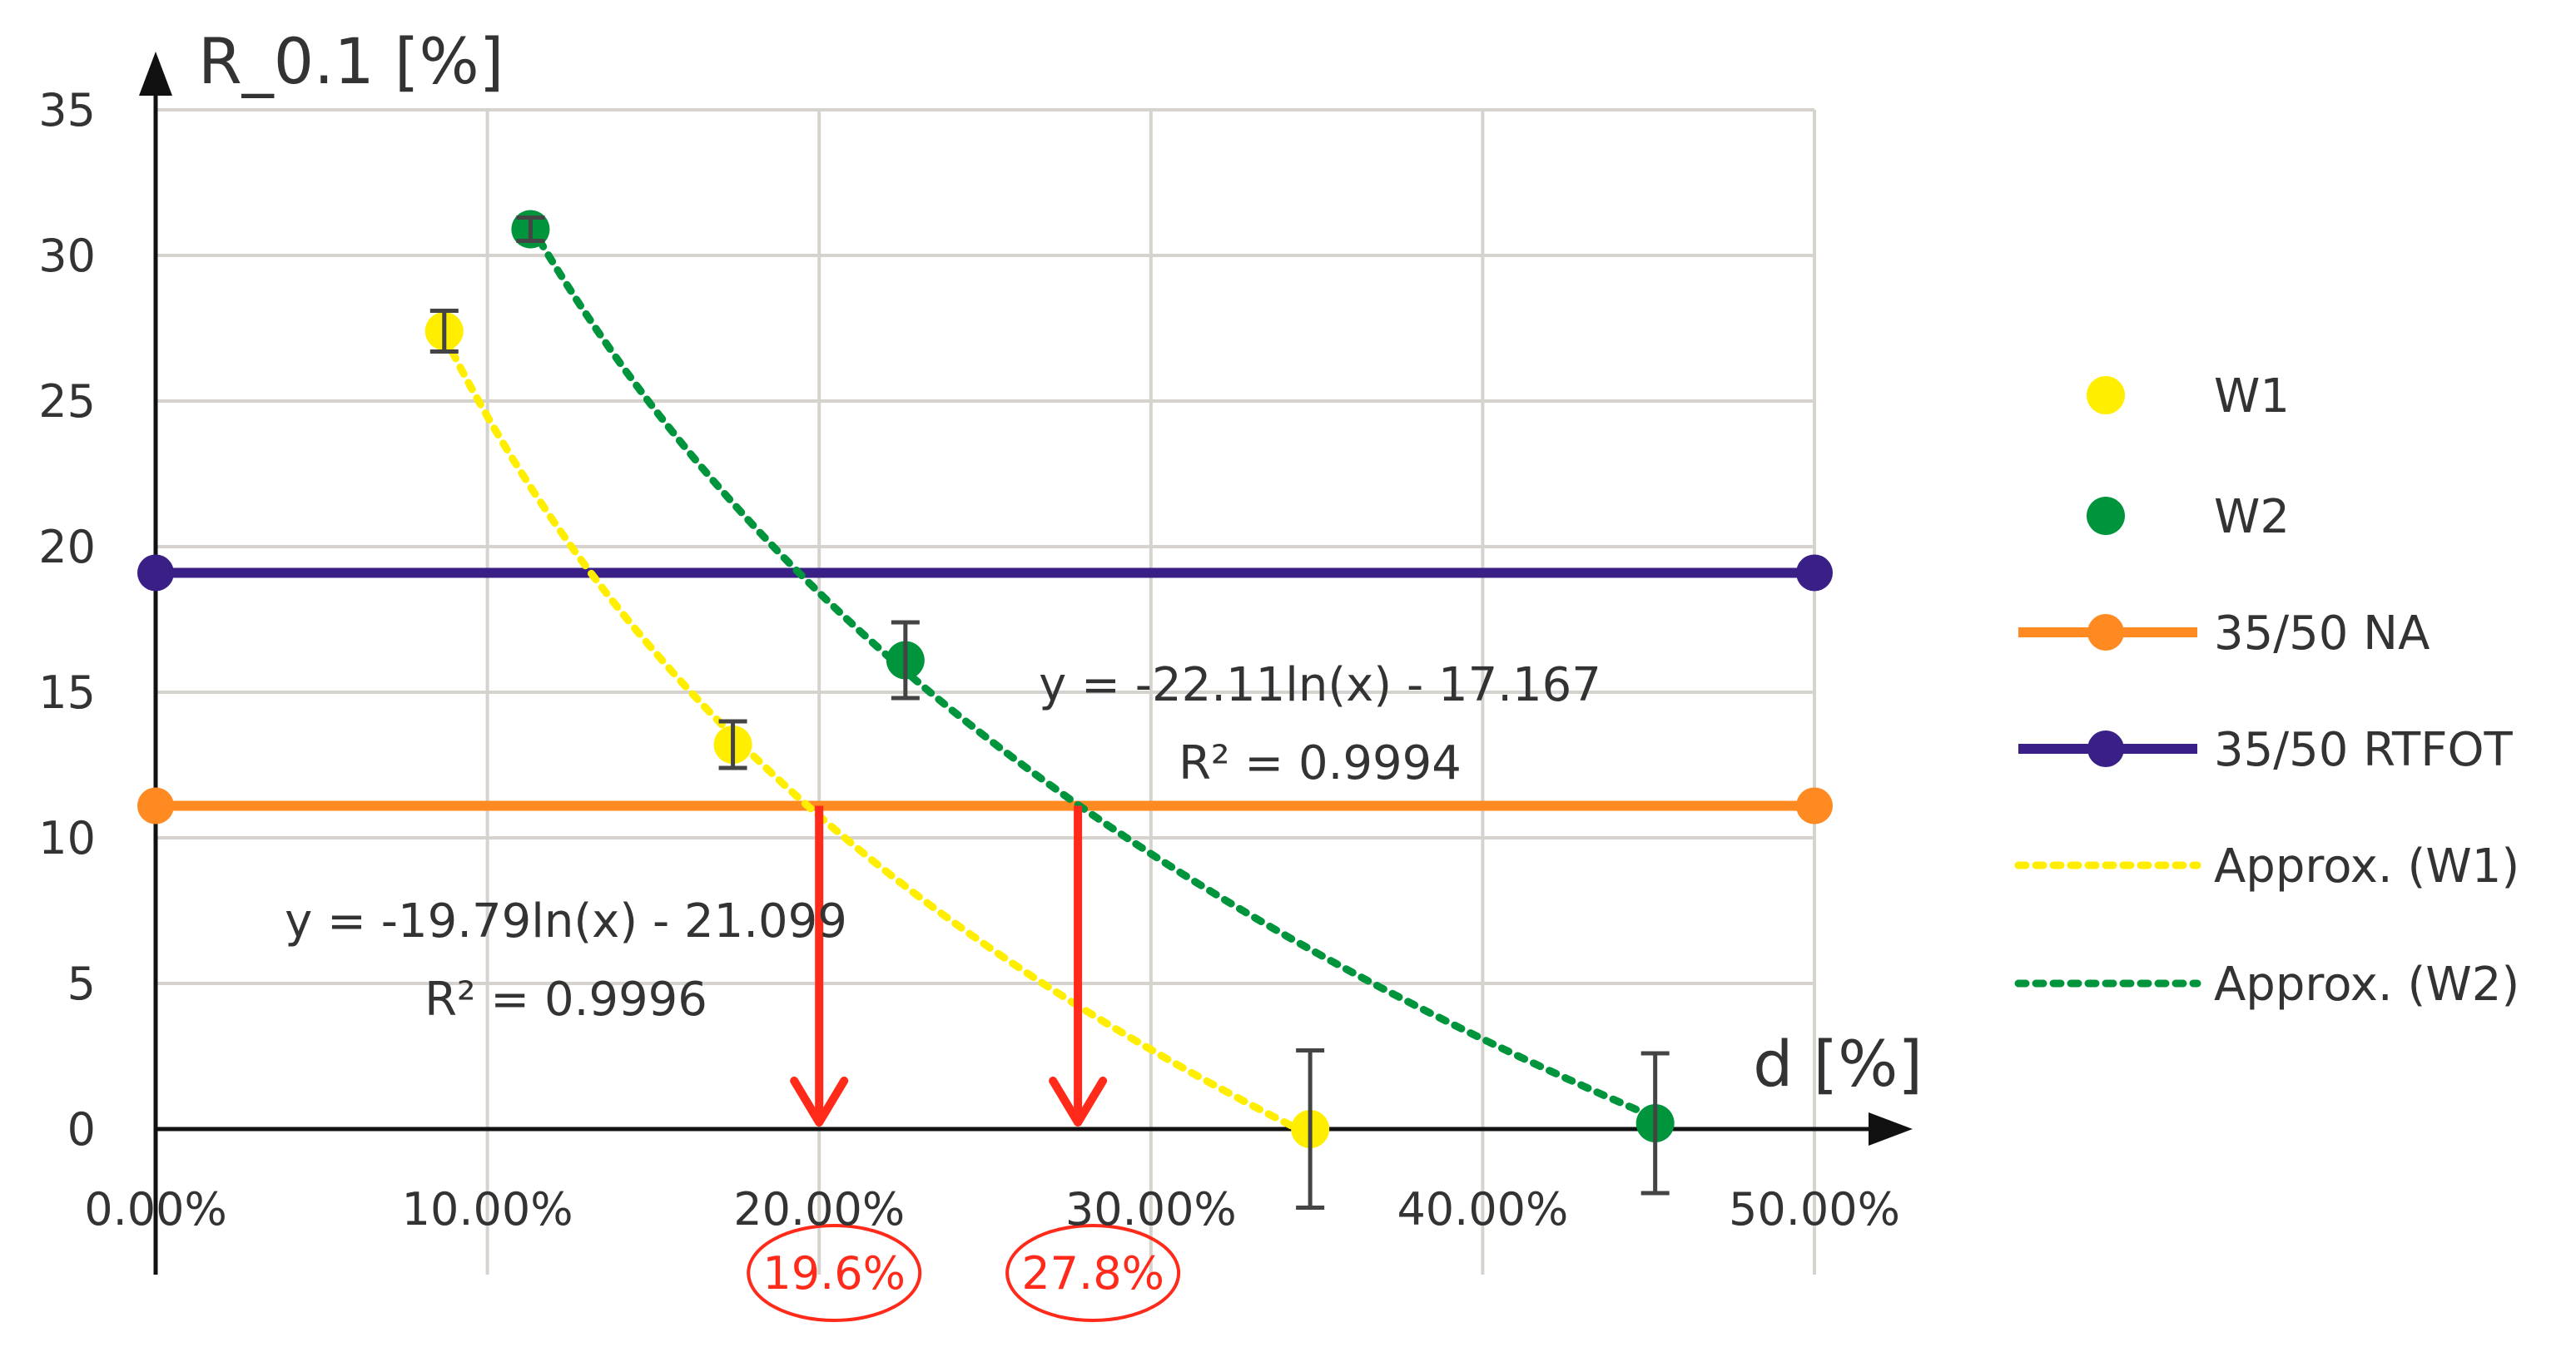 Image resolution: width=2576 pixels, height=1362 pixels. Describe the element at coordinates (2106, 395) in the screenshot. I see `legend-marker-w1` at that location.